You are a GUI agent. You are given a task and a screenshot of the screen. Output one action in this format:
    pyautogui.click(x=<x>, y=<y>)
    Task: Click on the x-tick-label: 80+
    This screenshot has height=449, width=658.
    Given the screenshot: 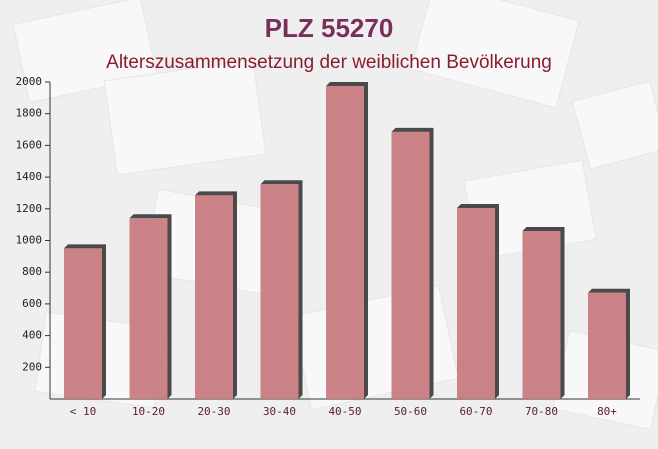 What is the action you would take?
    pyautogui.click(x=607, y=411)
    